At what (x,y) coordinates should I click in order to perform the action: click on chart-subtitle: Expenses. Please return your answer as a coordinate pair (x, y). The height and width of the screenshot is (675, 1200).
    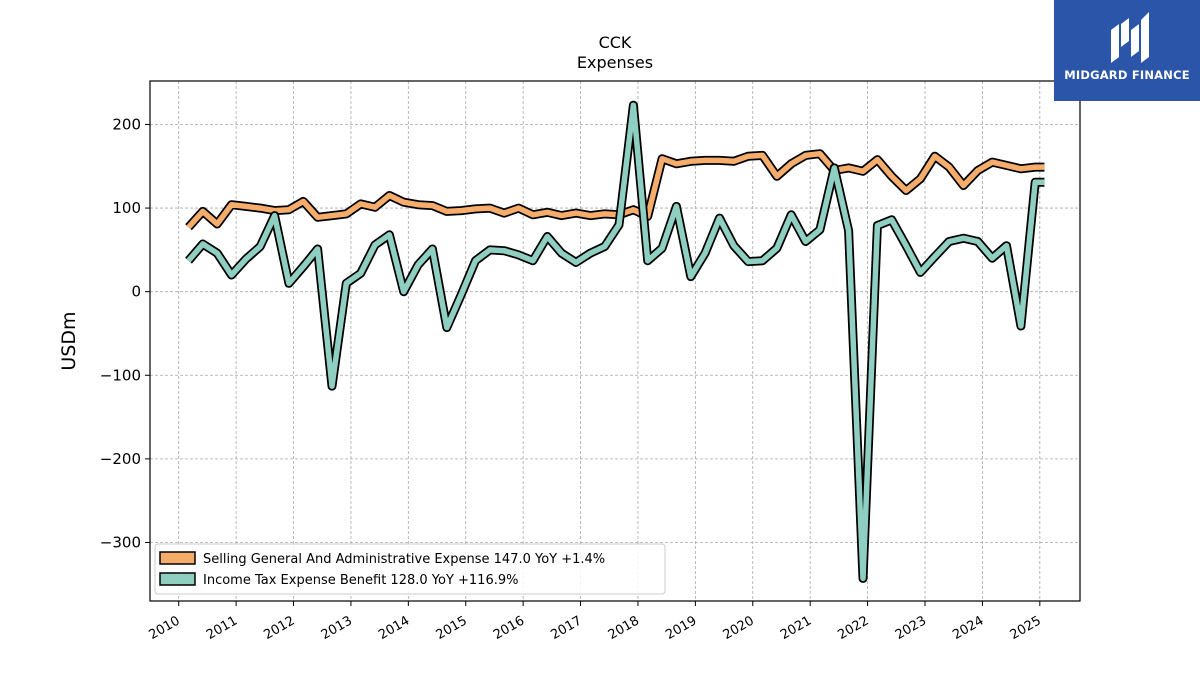
    Looking at the image, I should click on (615, 62).